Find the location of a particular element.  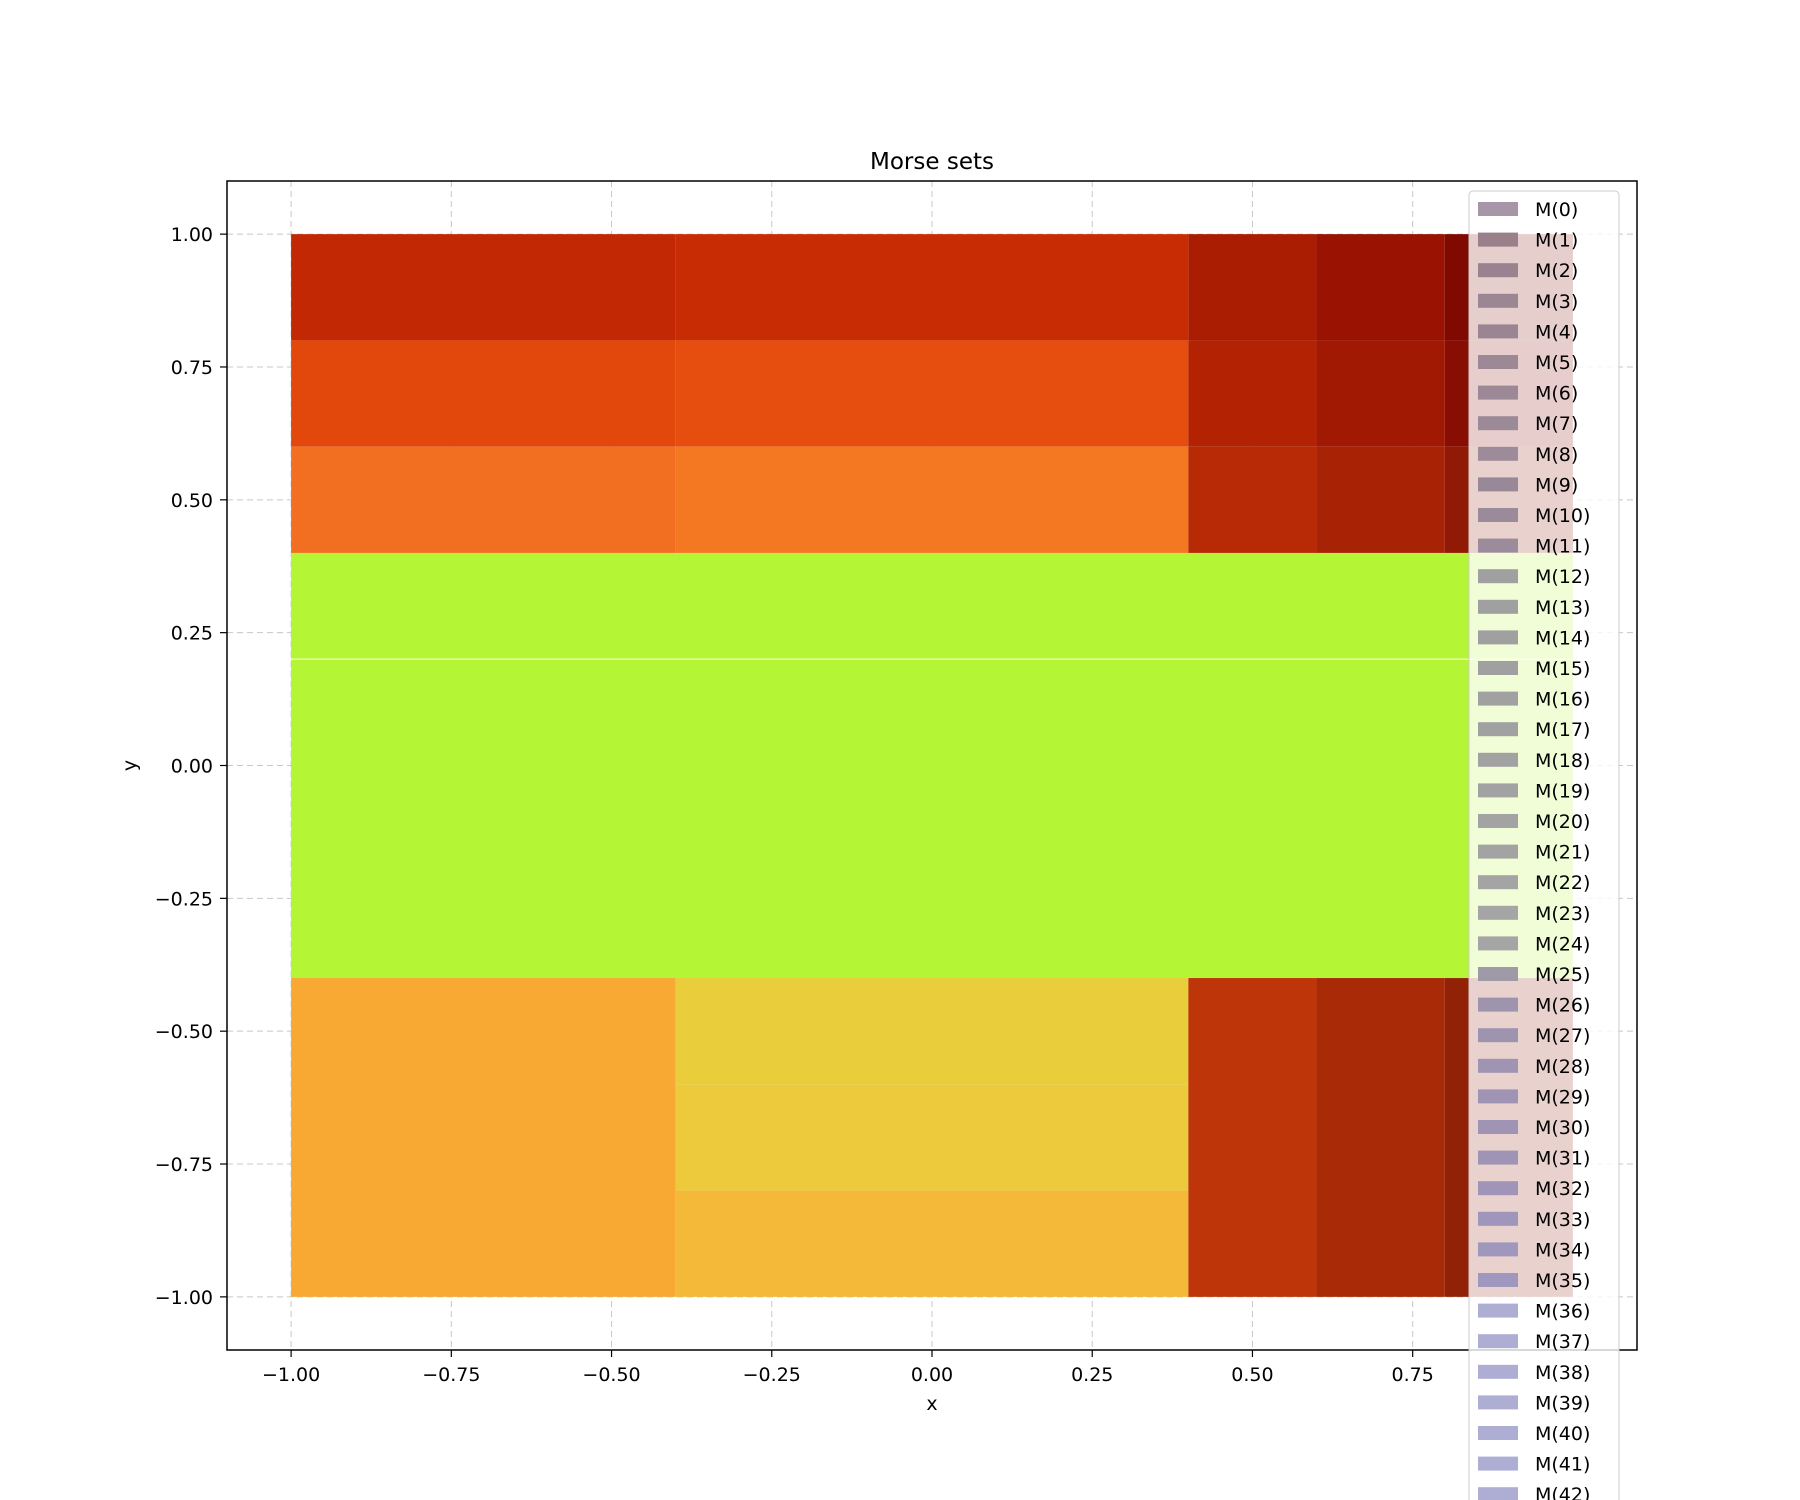

y-tick-label-7: −0.75 is located at coordinates (184, 1165).